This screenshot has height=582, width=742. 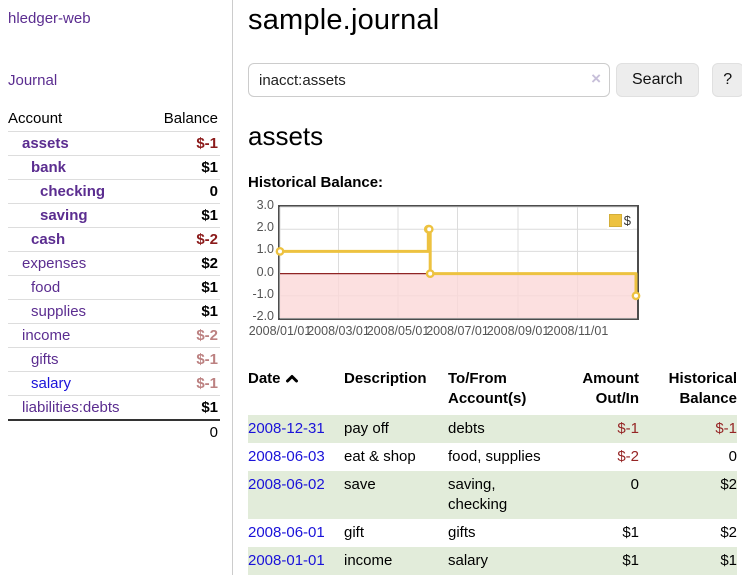 What do you see at coordinates (492, 429) in the screenshot?
I see `transaction-row: 2008-12-31 pay off debts $-1 $-1` at bounding box center [492, 429].